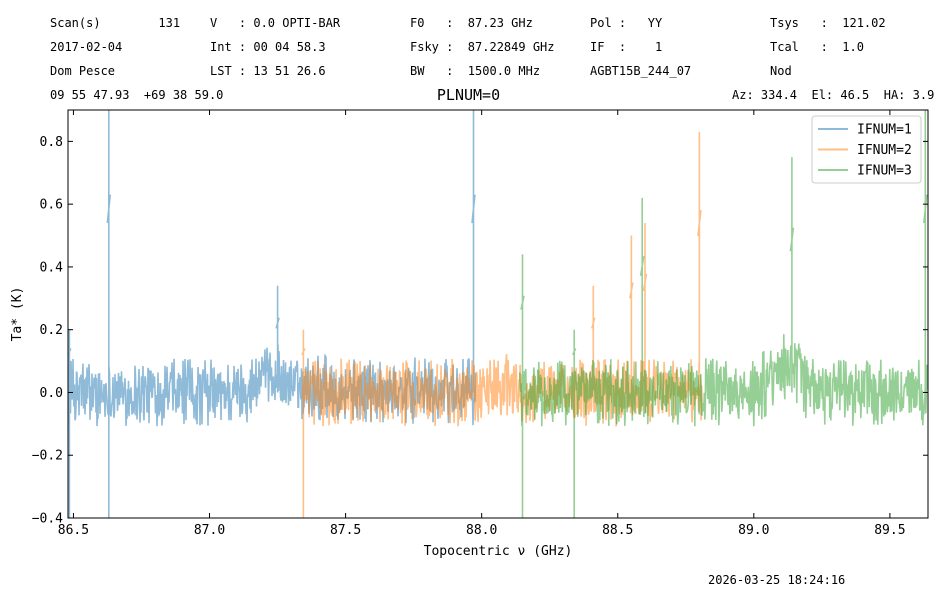 Image resolution: width=937 pixels, height=591 pixels. What do you see at coordinates (86, 47) in the screenshot?
I see `header-date: 2017-02-04` at bounding box center [86, 47].